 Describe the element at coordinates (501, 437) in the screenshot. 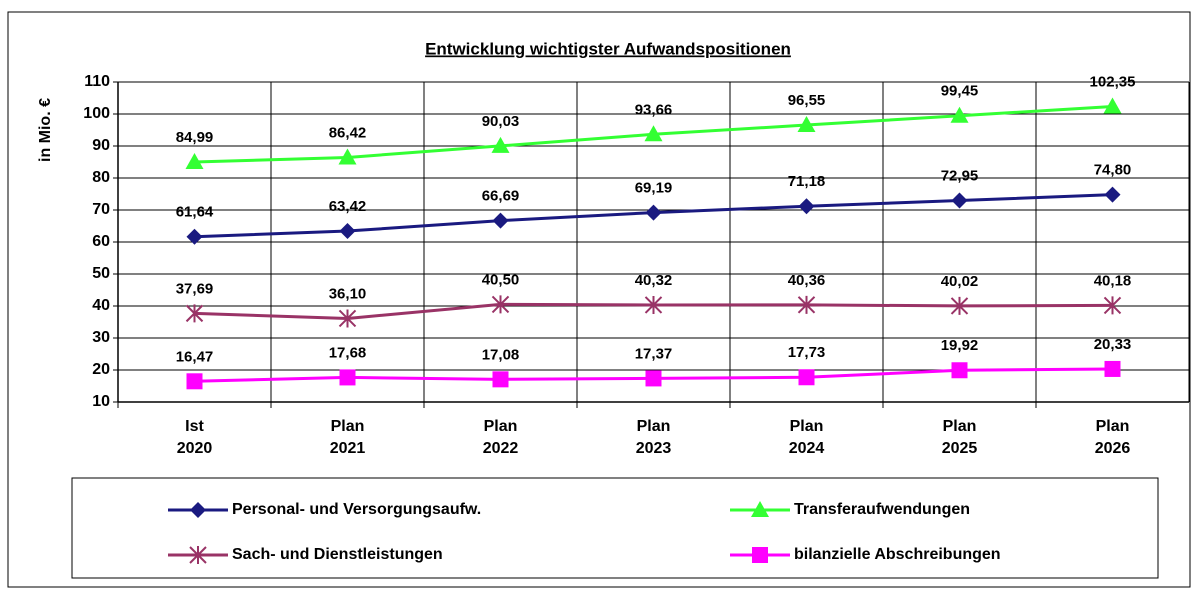

I see `x-tick-label: Plan 2022` at that location.